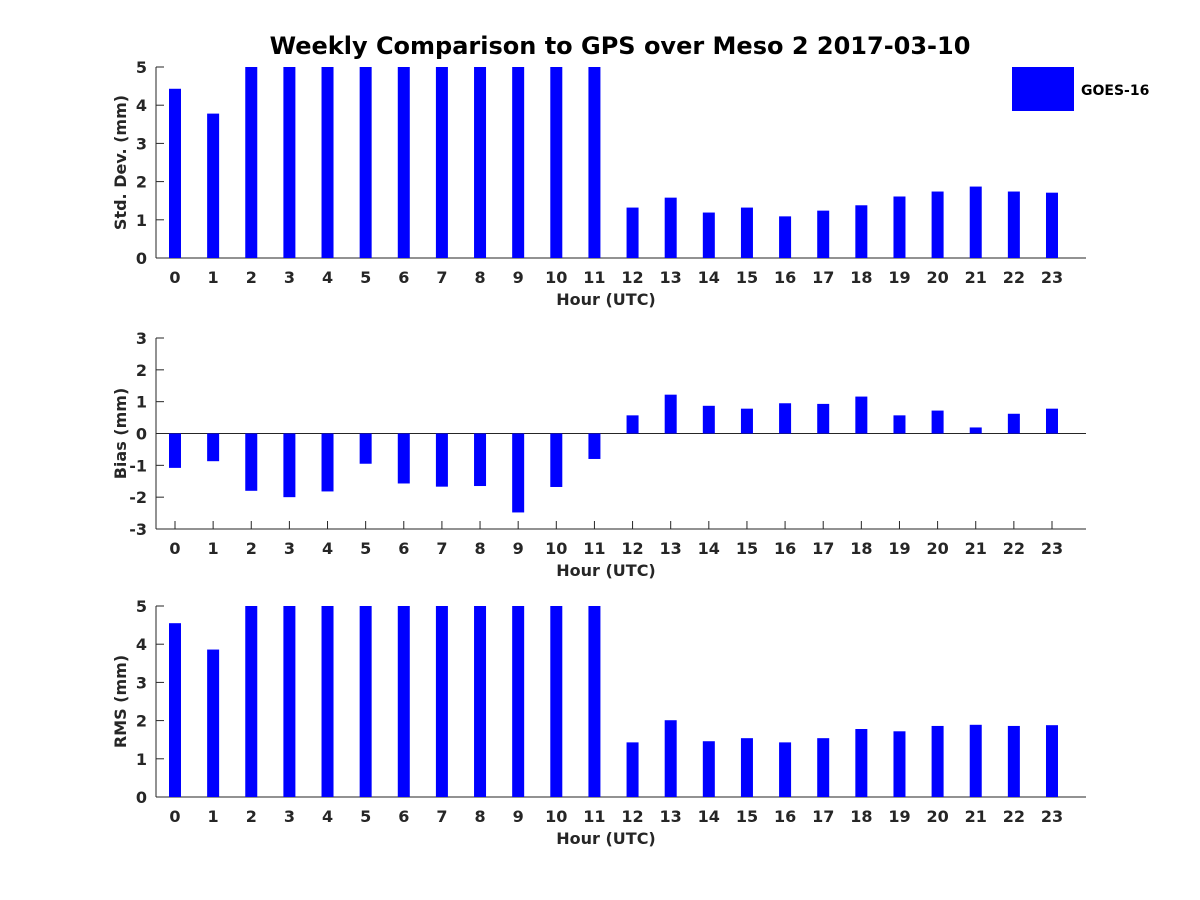 This screenshot has height=900, width=1200. I want to click on legend: GOES-16, so click(1080, 89).